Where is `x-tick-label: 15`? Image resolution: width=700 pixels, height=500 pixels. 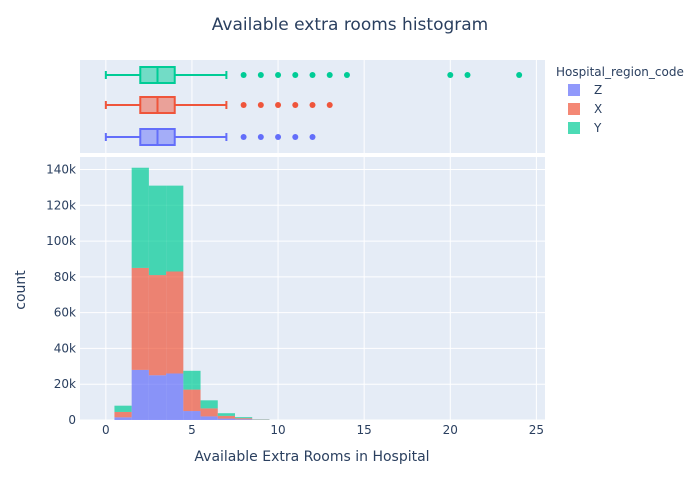 x-tick-label: 15 is located at coordinates (364, 430).